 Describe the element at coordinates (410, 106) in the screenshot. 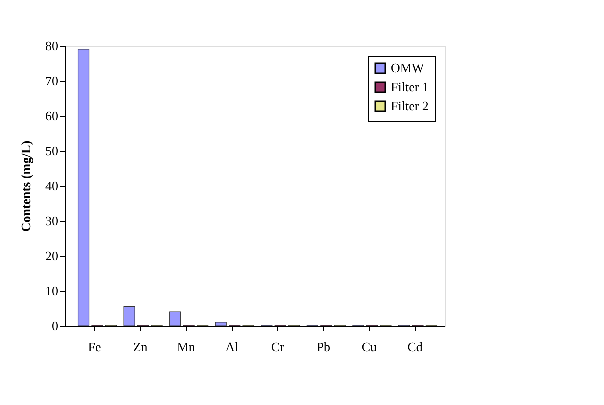

I see `legend-label: Filter 2` at that location.